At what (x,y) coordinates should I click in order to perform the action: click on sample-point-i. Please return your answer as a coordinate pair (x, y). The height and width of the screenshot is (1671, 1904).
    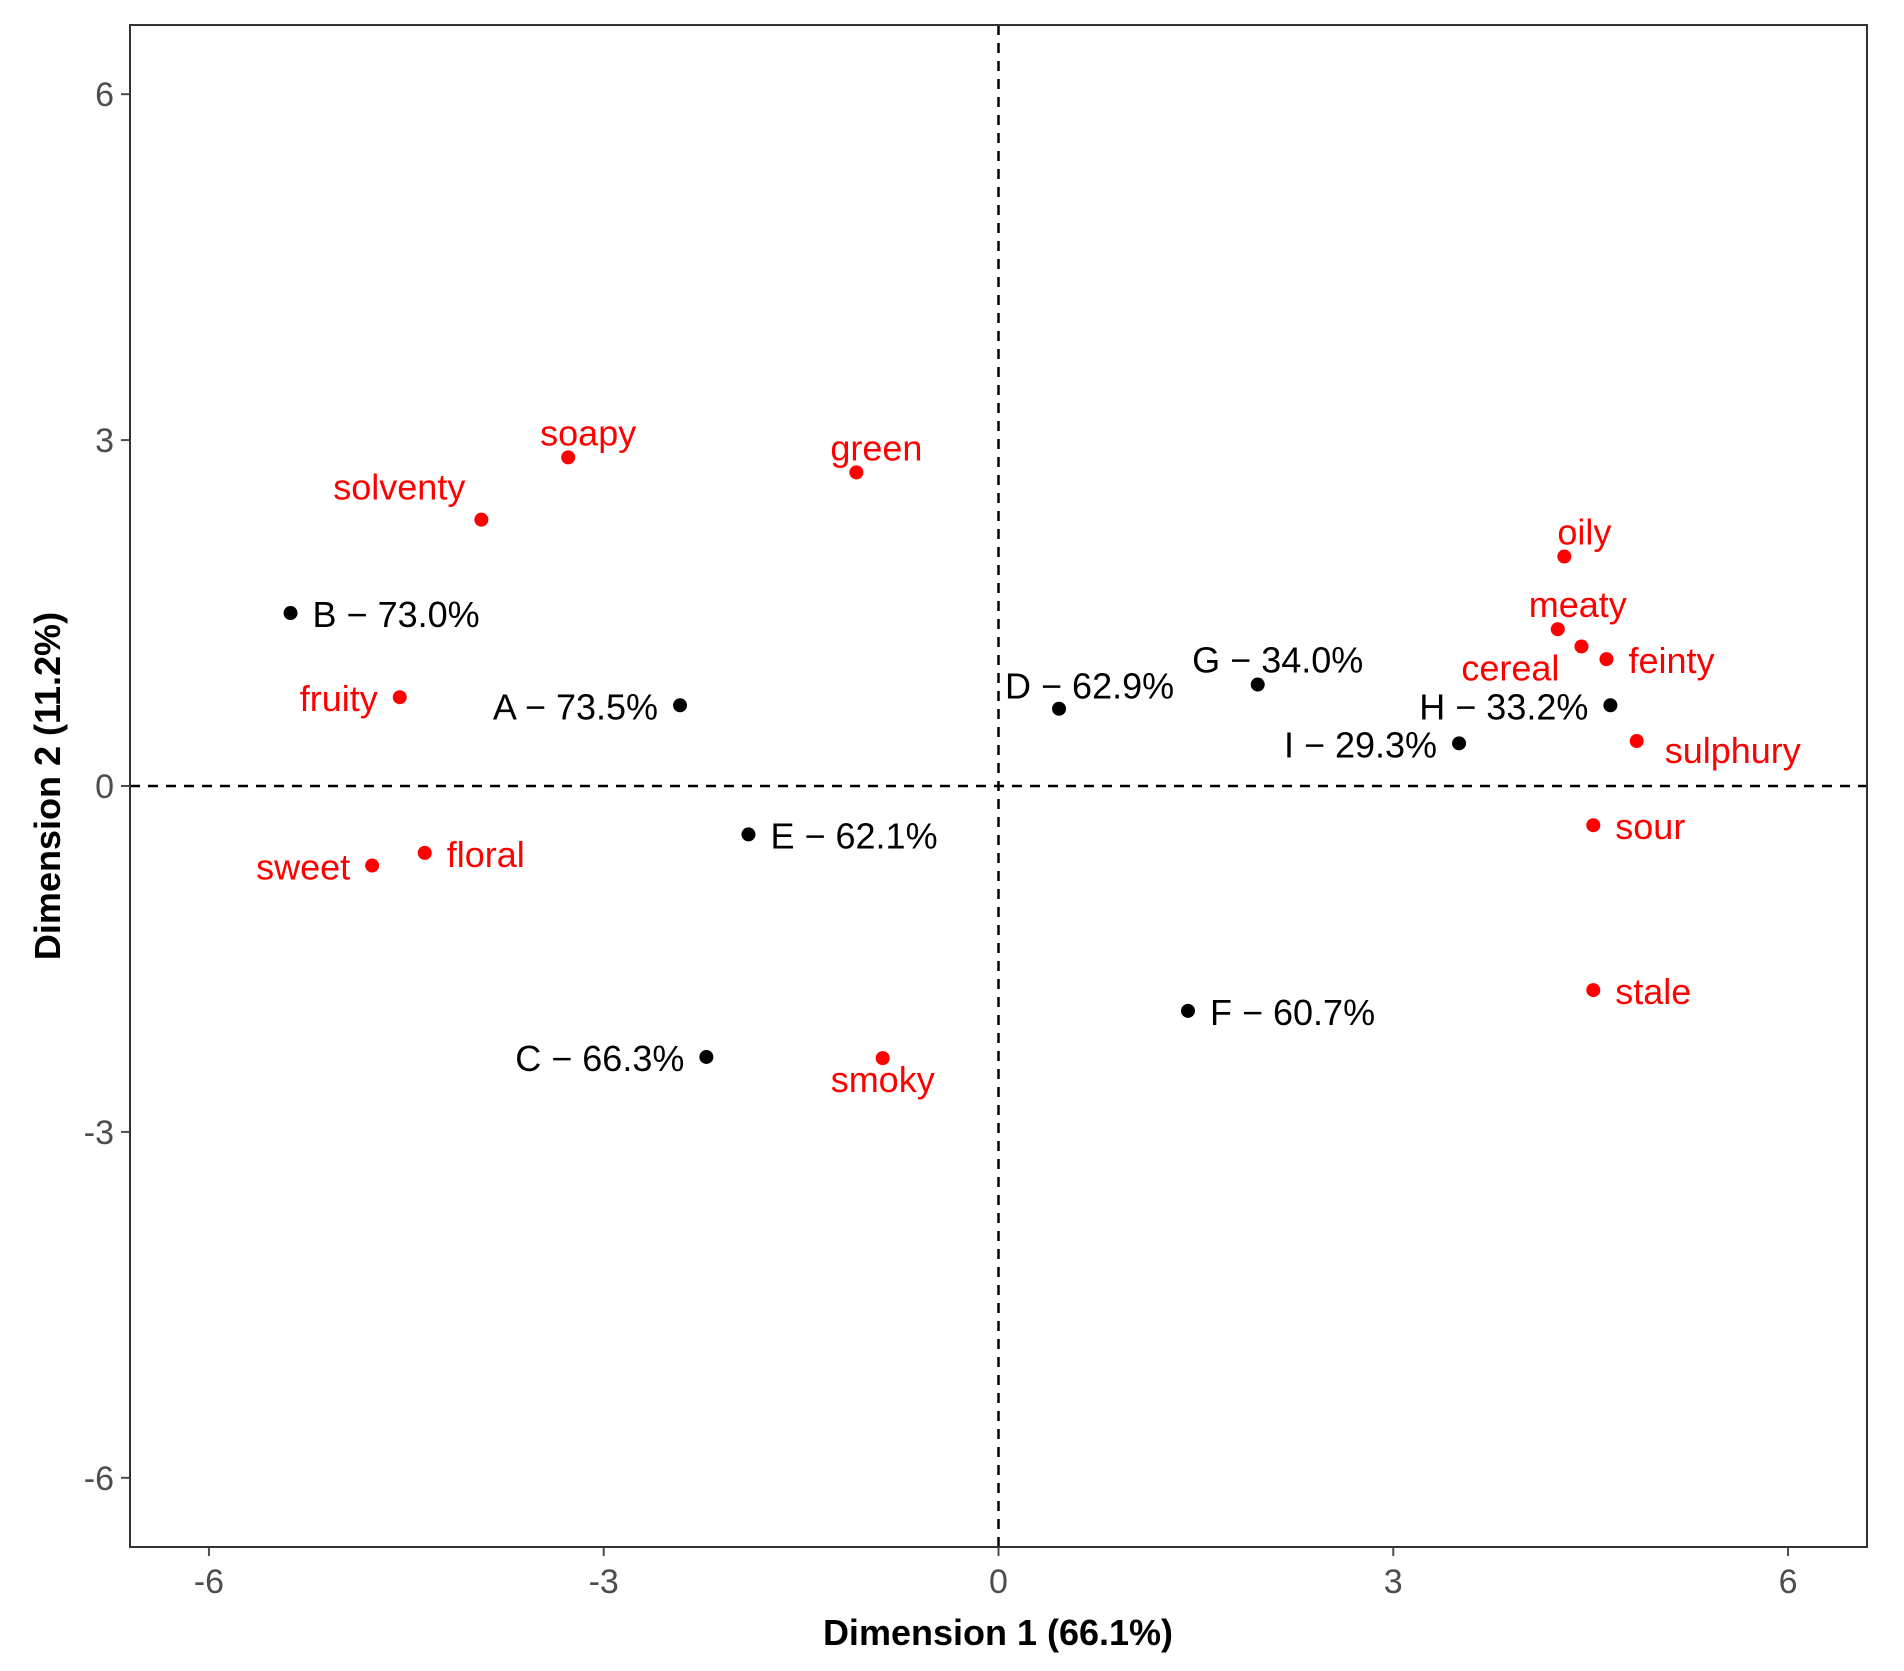
    Looking at the image, I should click on (1459, 743).